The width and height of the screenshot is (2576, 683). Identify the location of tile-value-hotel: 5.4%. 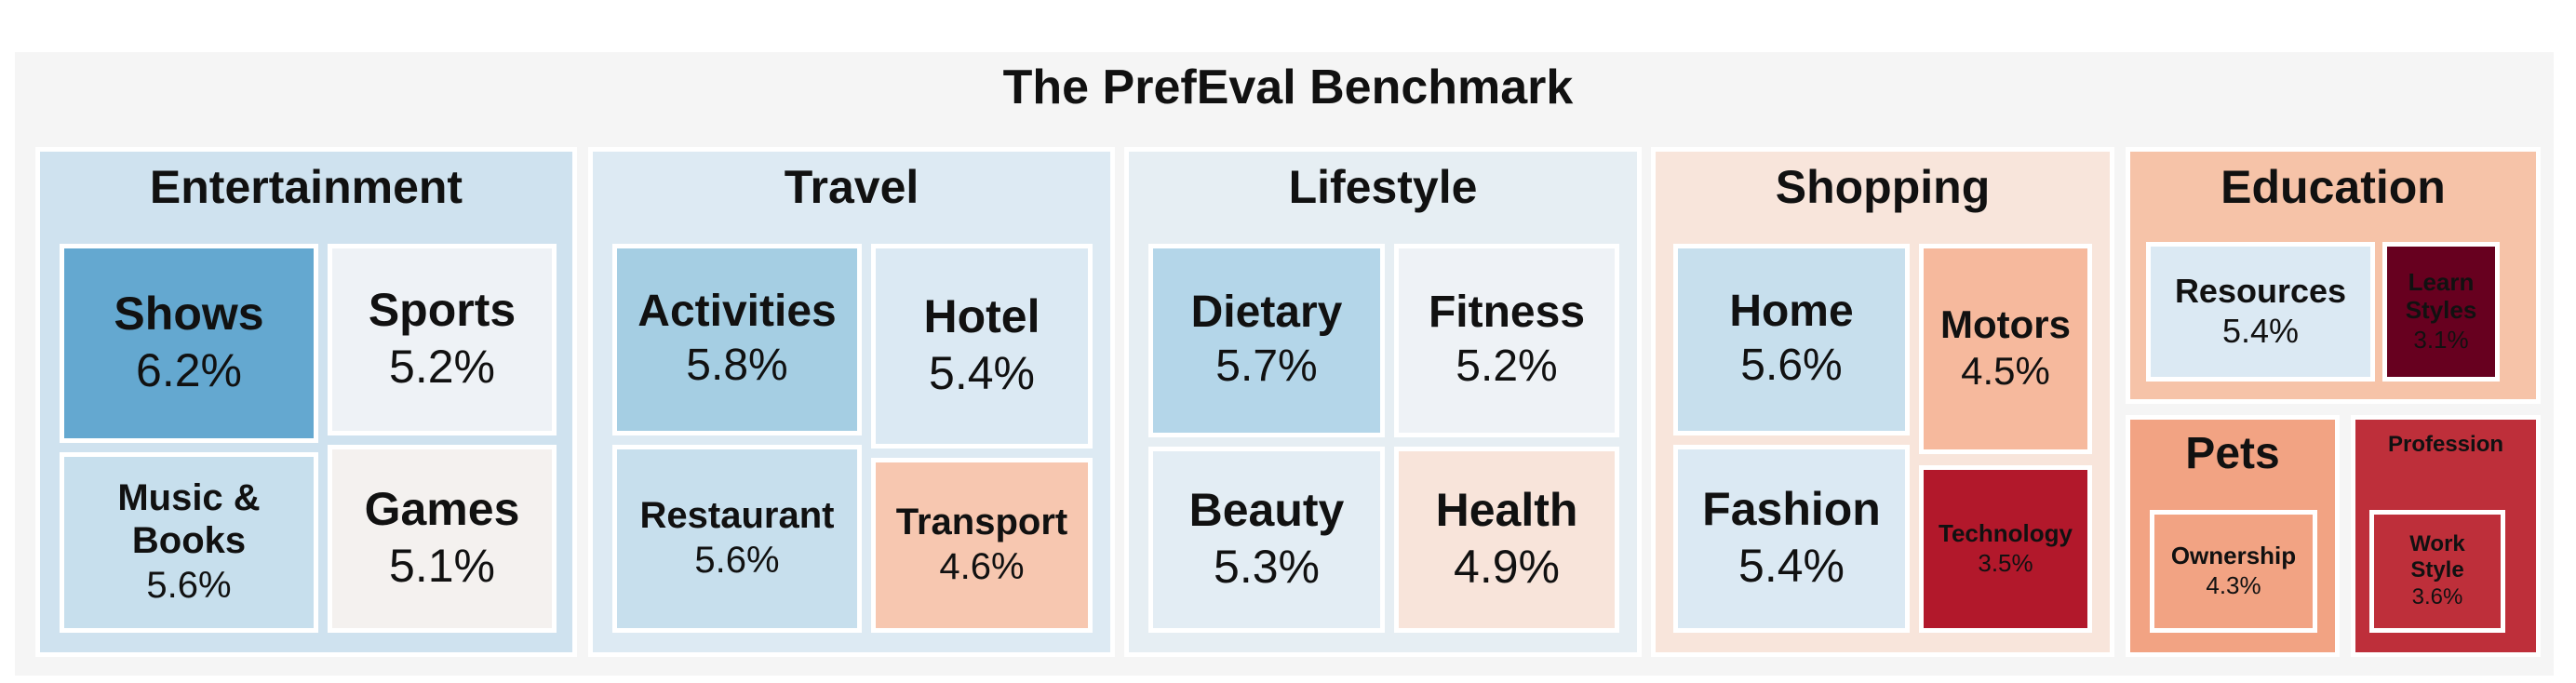
(982, 372).